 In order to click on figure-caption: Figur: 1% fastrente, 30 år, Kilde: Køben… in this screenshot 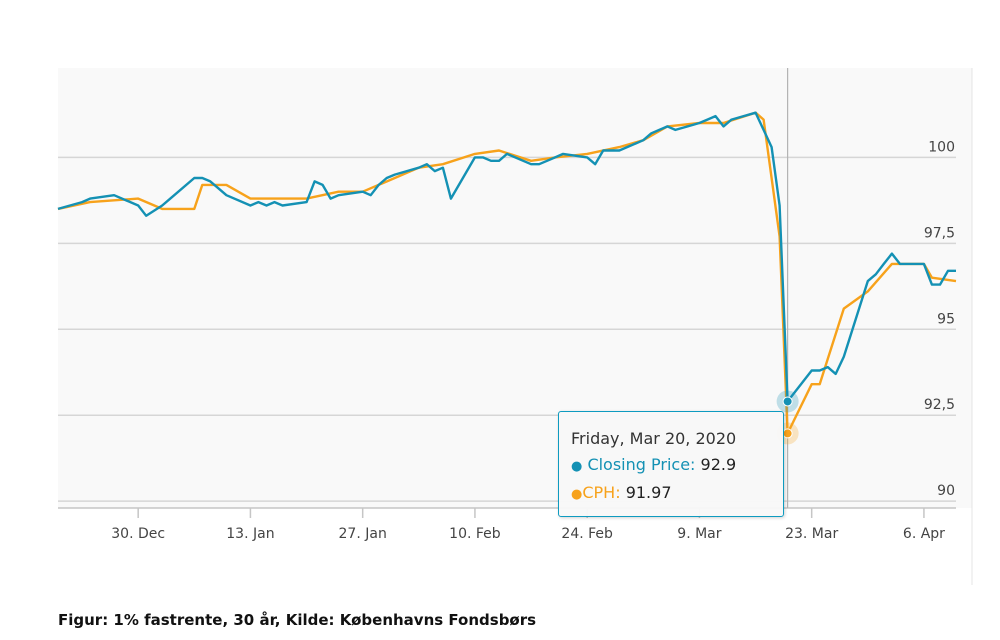, I will do `click(297, 620)`.